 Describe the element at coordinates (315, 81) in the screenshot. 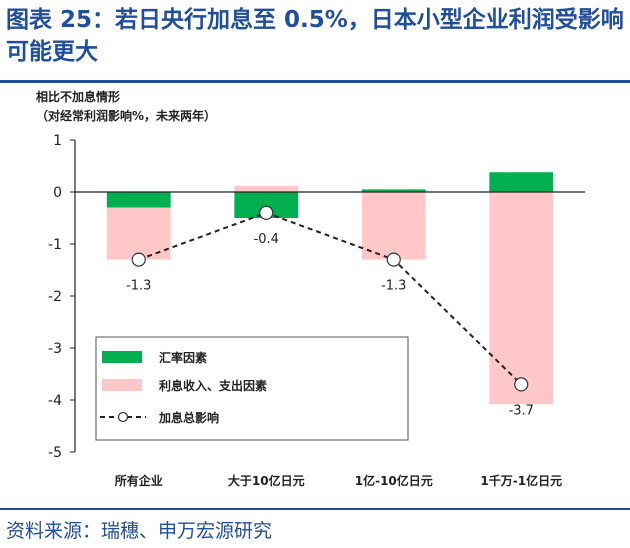

I see `title-divider` at that location.